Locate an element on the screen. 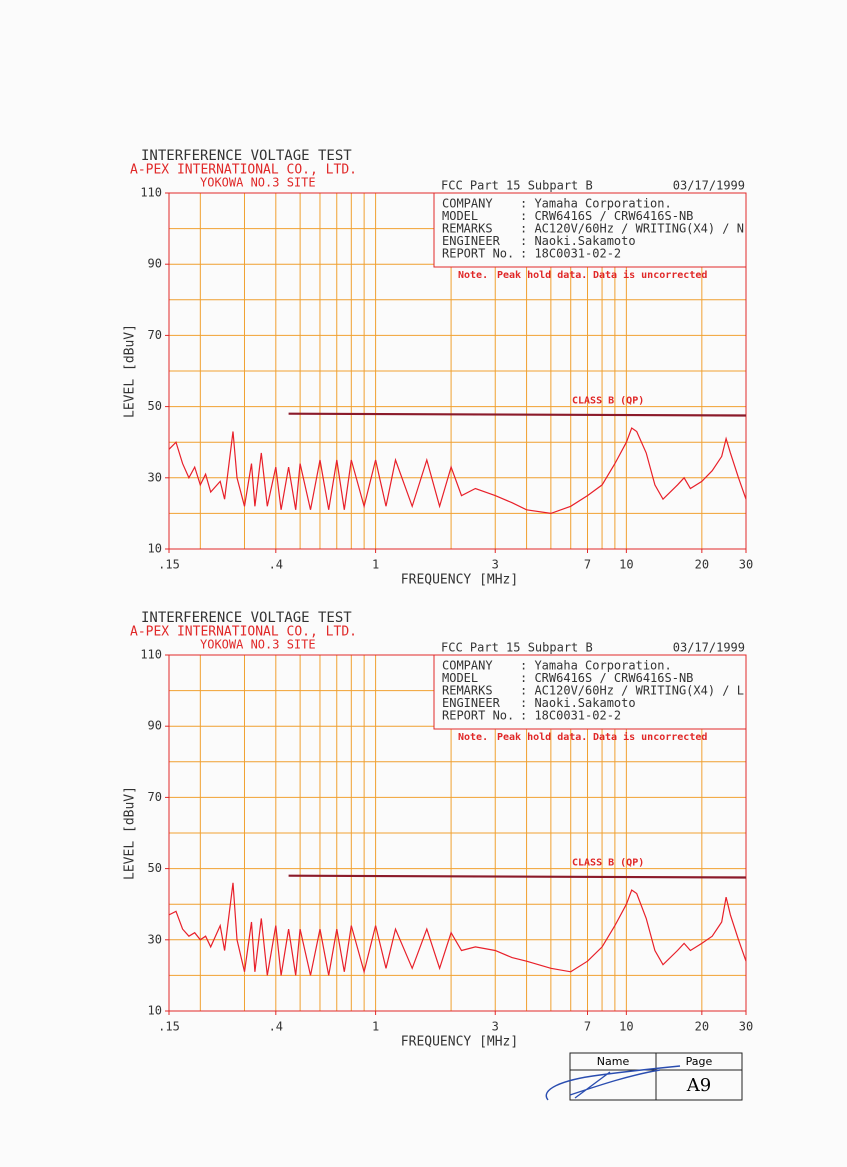  info-value: : AC120V/60Hz / WRITING(X4) / N is located at coordinates (632, 229).